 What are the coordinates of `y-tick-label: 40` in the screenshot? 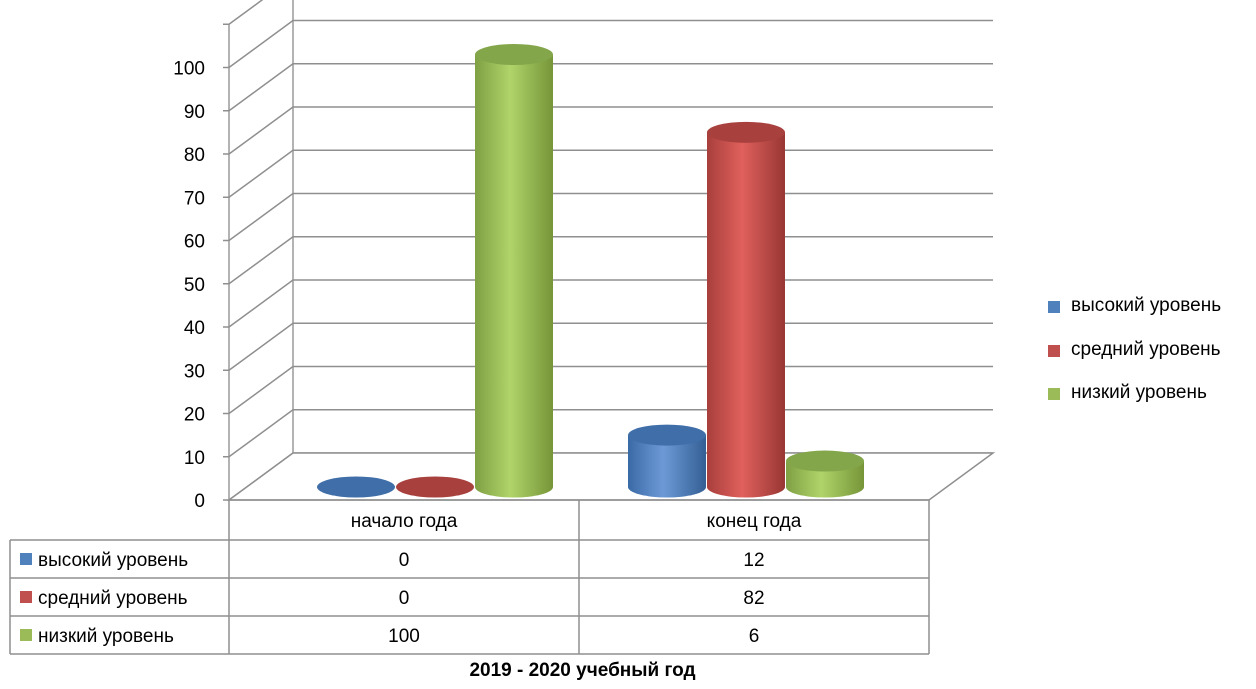 It's located at (194, 328).